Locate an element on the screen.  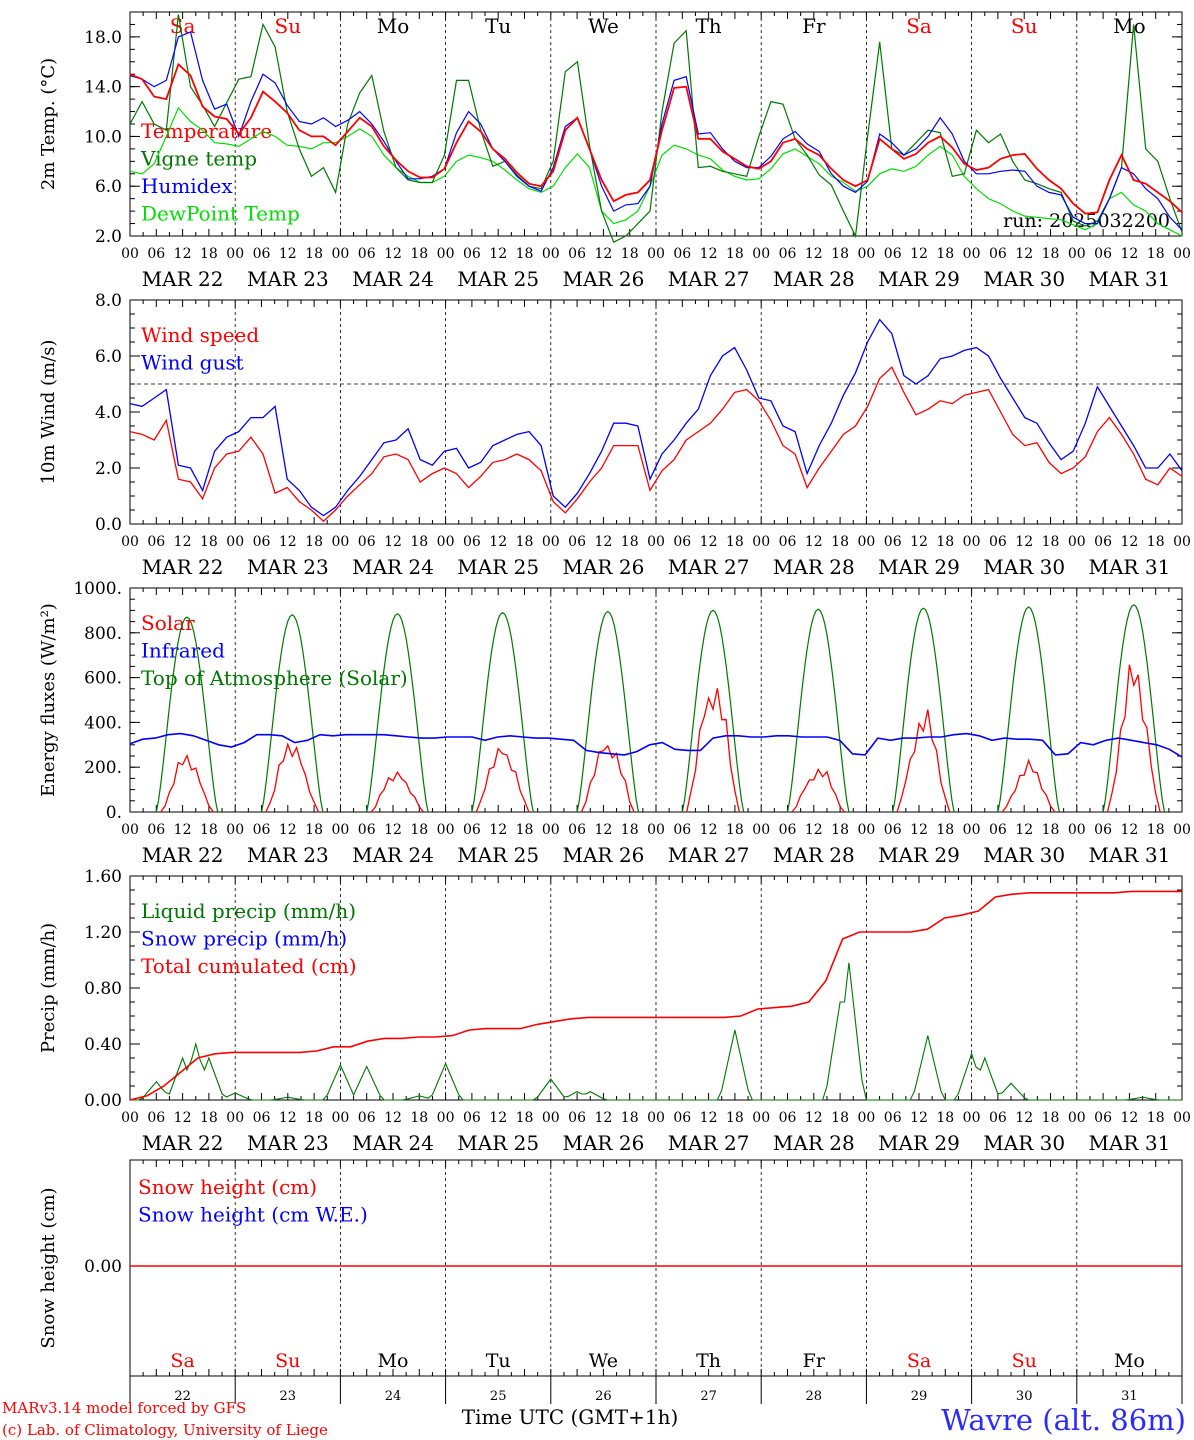
credit-line-1: MARv3.14 model forced by GFS is located at coordinates (124, 1408).